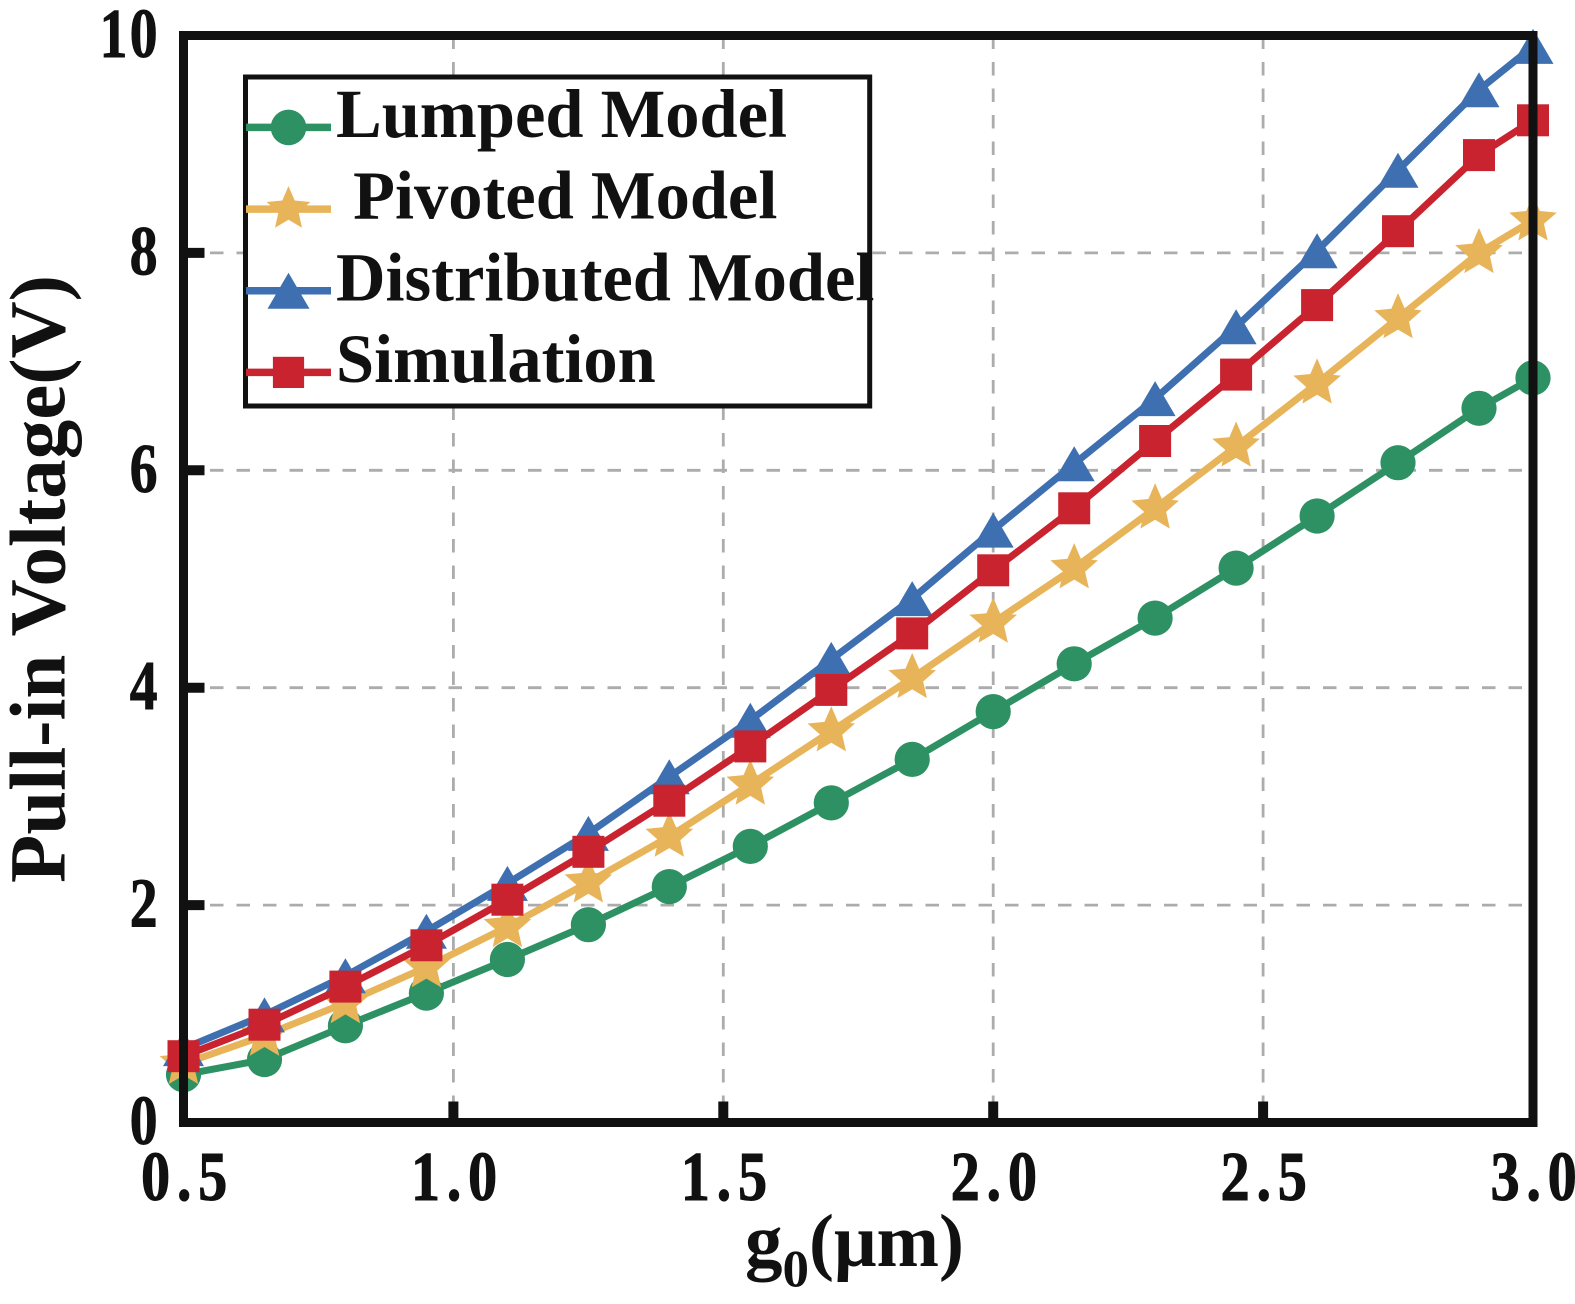 The width and height of the screenshot is (1575, 1304). What do you see at coordinates (605, 277) in the screenshot?
I see `svg-text: Distributed Model` at bounding box center [605, 277].